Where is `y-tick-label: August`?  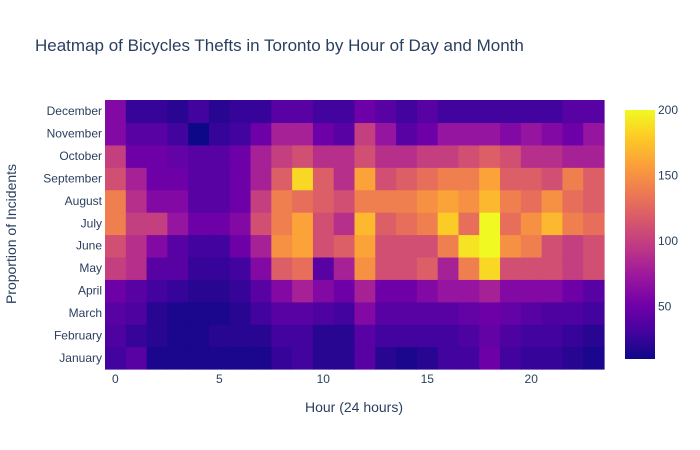 y-tick-label: August is located at coordinates (84, 201).